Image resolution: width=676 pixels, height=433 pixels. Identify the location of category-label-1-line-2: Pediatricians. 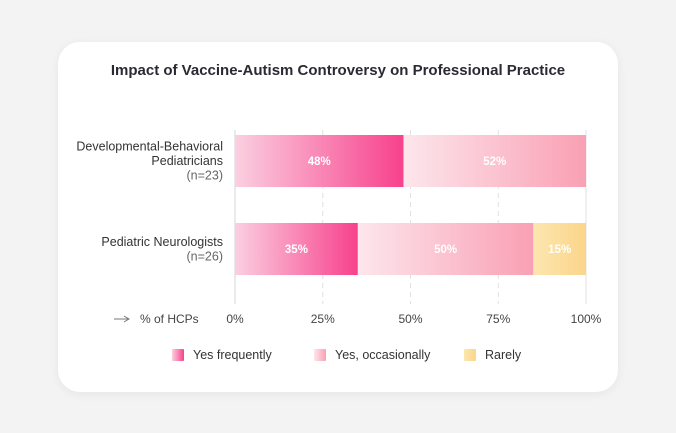
(187, 161).